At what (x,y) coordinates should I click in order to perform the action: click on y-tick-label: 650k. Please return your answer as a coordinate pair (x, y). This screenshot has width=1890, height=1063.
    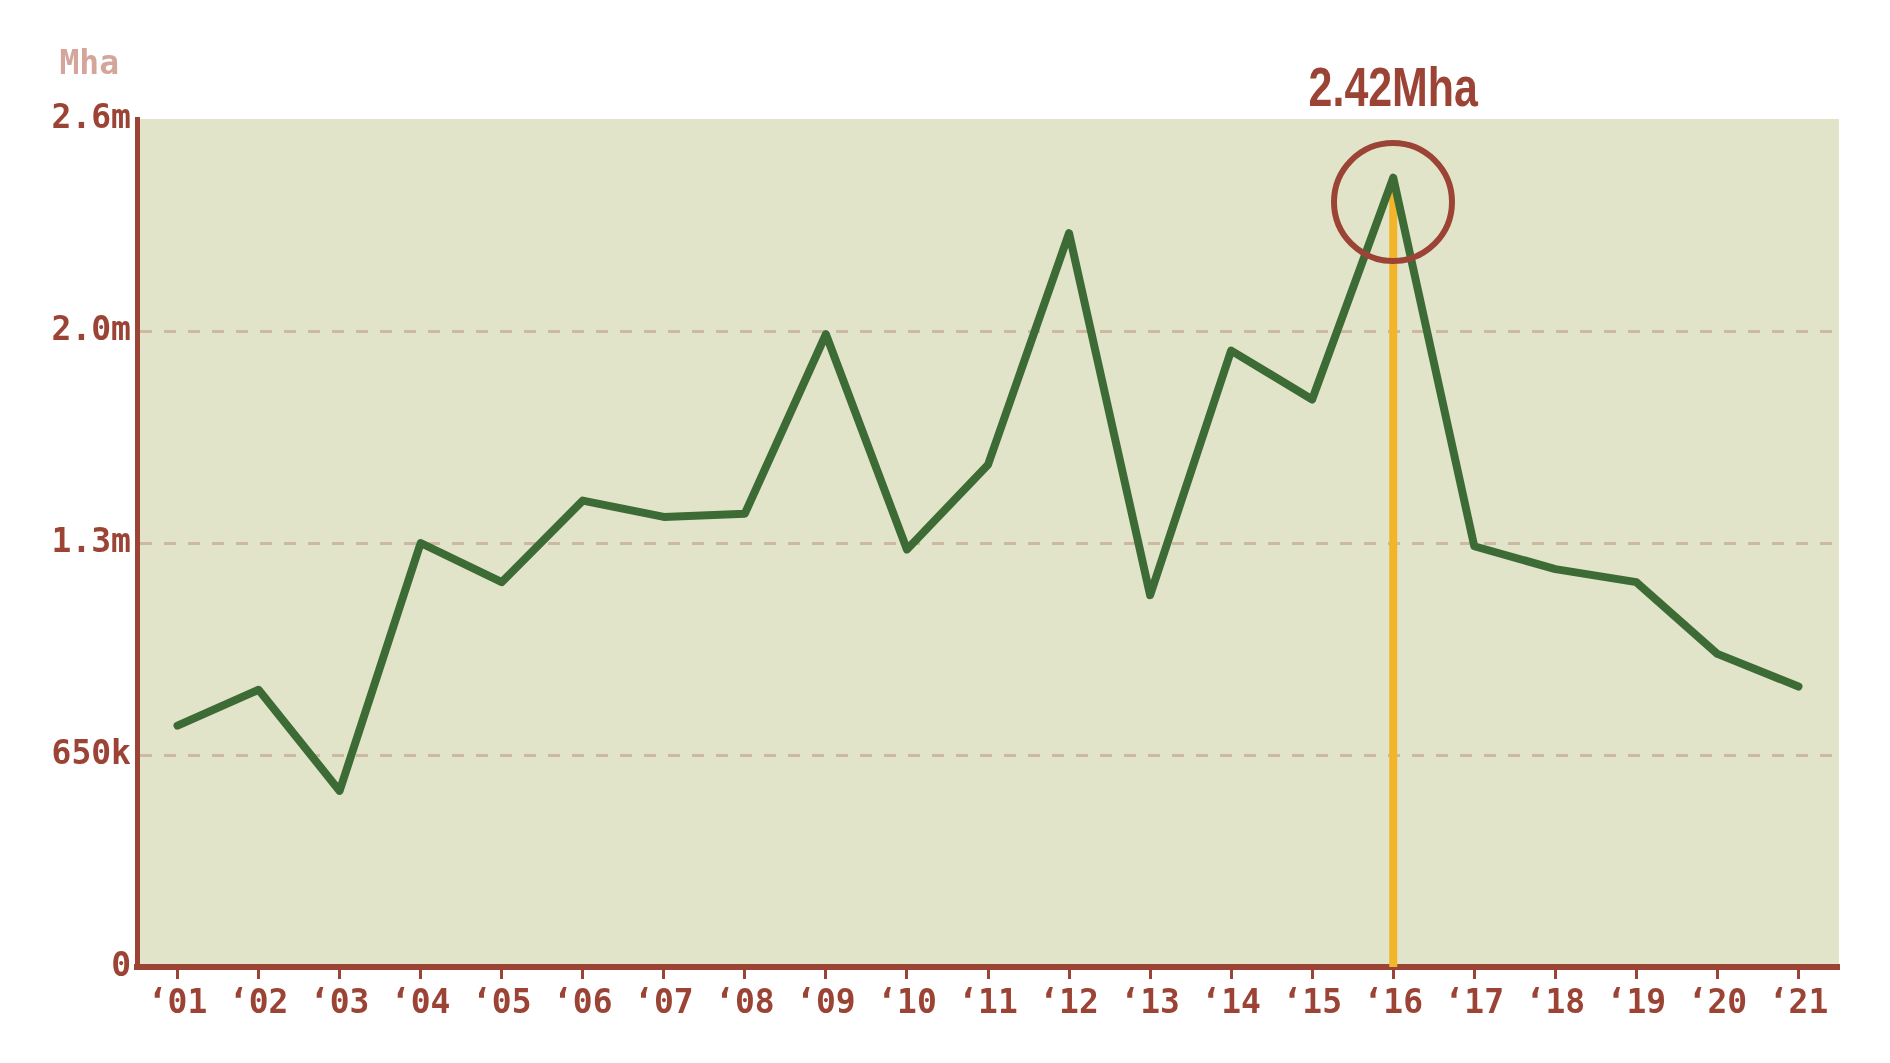
    Looking at the image, I should click on (91, 752).